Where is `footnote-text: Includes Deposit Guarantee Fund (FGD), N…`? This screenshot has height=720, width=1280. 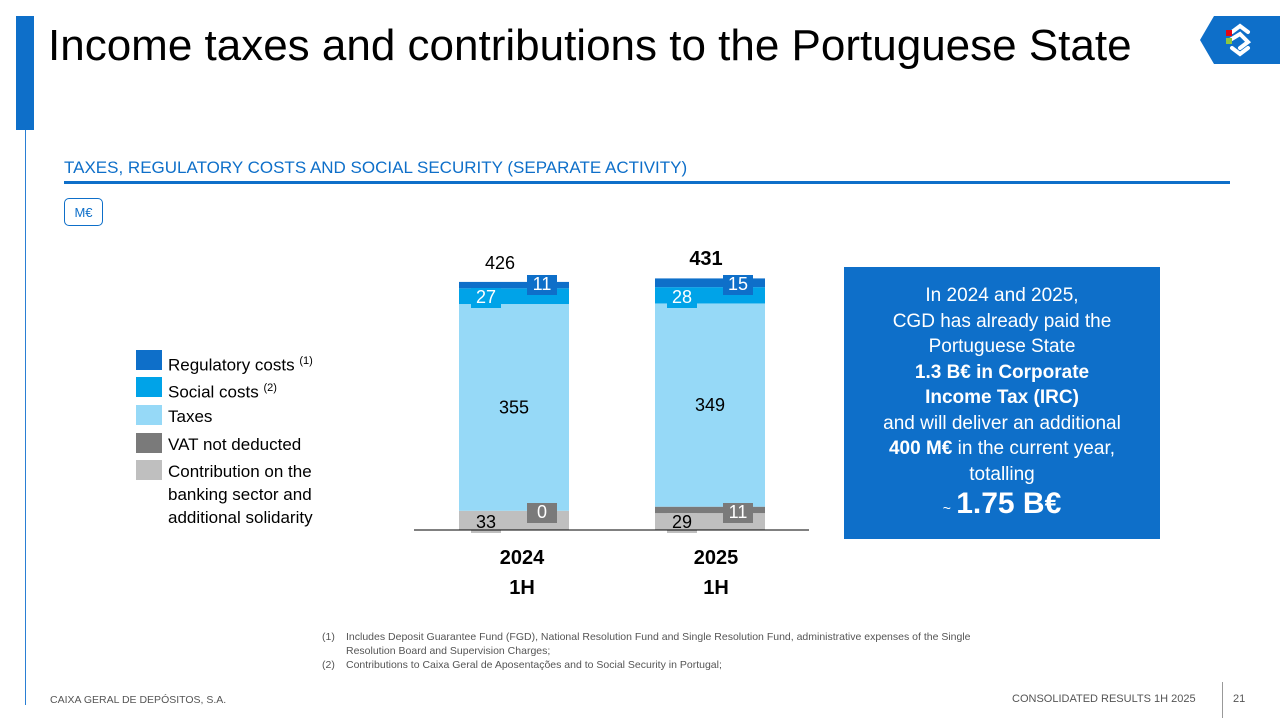
footnote-text: Includes Deposit Guarantee Fund (FGD), N… is located at coordinates (658, 644).